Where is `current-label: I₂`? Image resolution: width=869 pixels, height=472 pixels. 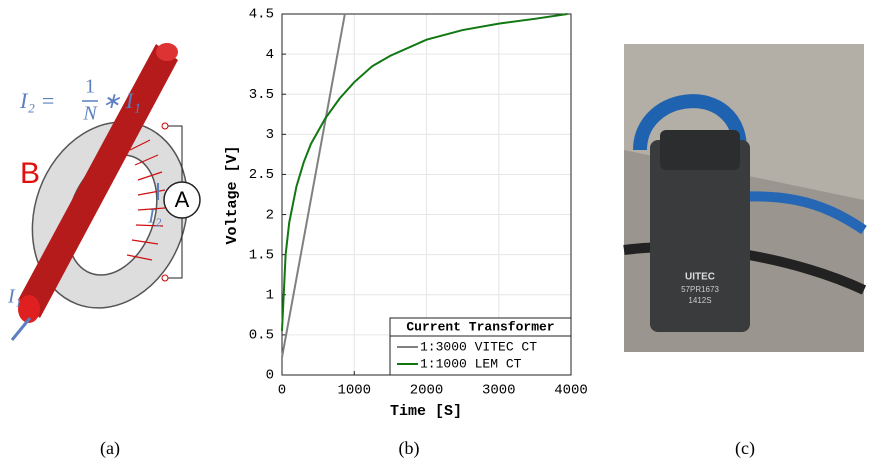 current-label: I₂ is located at coordinates (154, 217).